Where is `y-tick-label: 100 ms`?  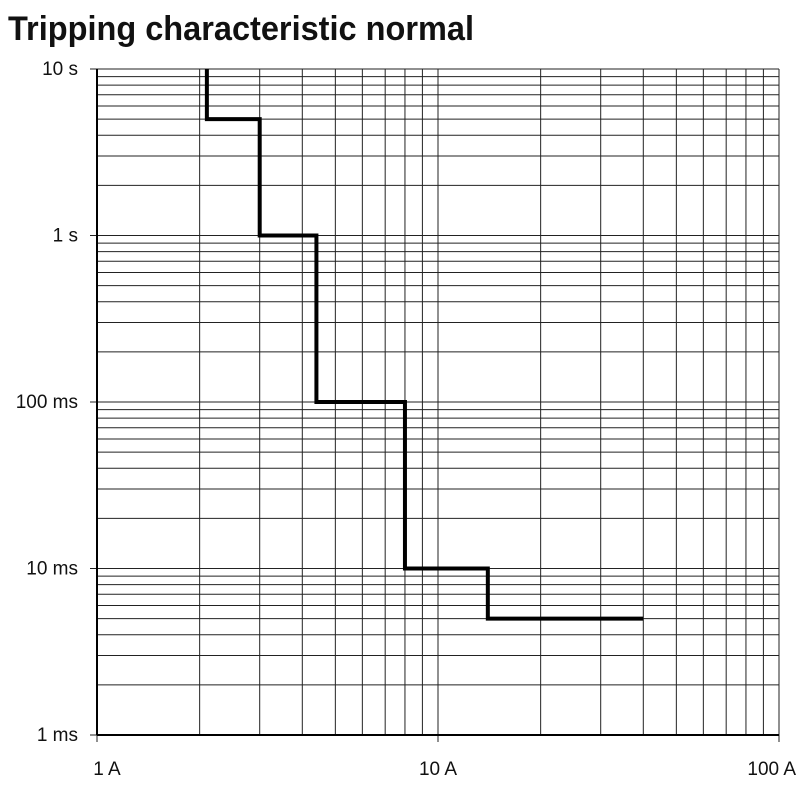 y-tick-label: 100 ms is located at coordinates (47, 402).